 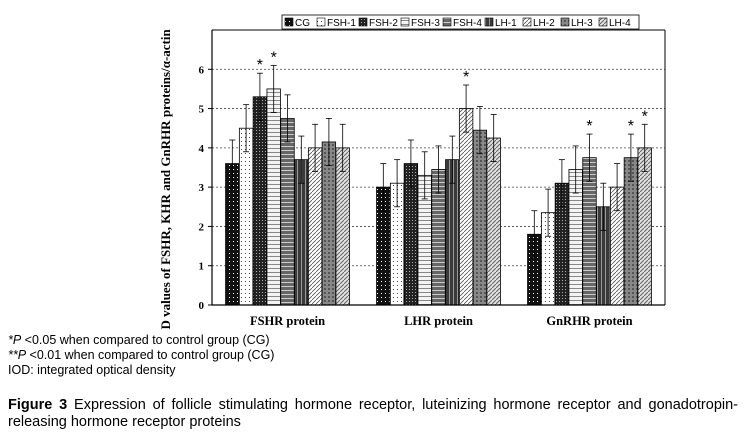 I want to click on legend-label-fsh-4: FSH-4, so click(x=467, y=23).